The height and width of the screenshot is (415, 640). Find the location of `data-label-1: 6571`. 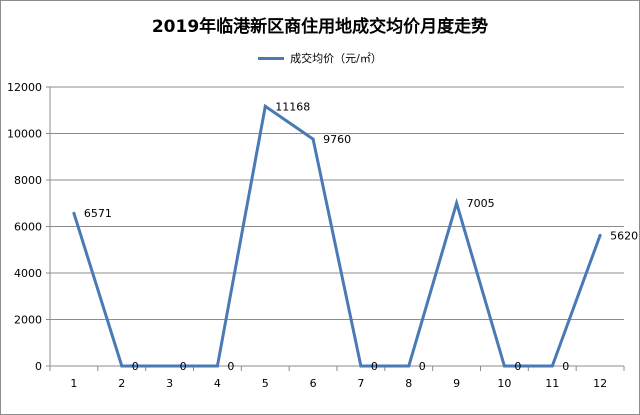

data-label-1: 6571 is located at coordinates (98, 213).